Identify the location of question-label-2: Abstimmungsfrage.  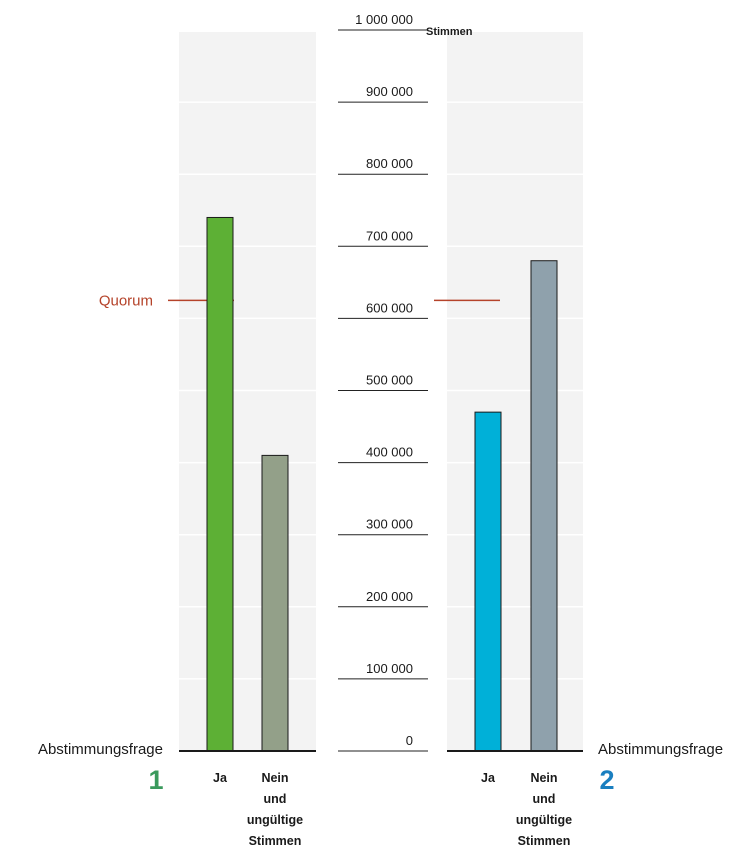
(660, 749).